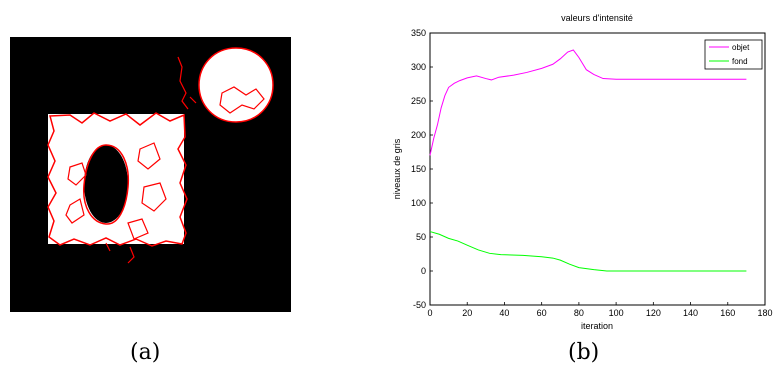 The width and height of the screenshot is (784, 383). What do you see at coordinates (467, 313) in the screenshot?
I see `x-tick-label: 20` at bounding box center [467, 313].